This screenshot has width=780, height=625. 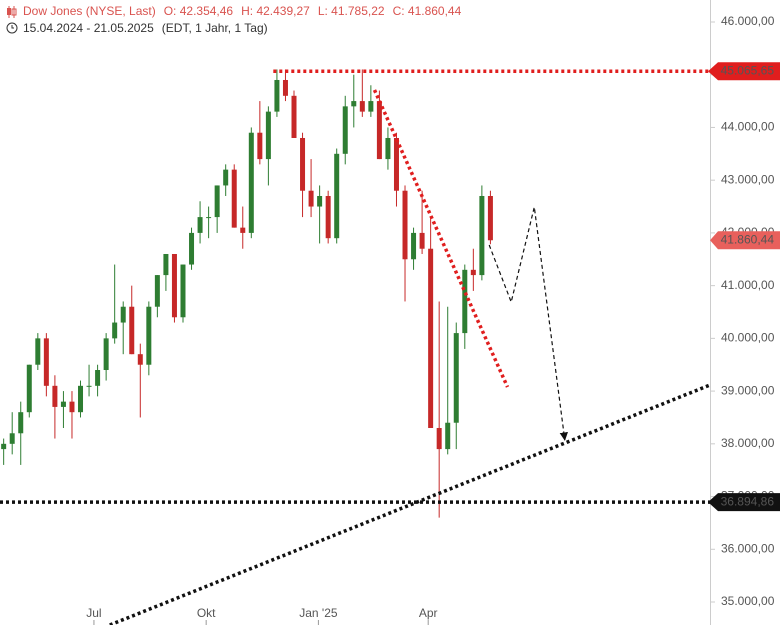 I want to click on trend-line, so click(x=441, y=238).